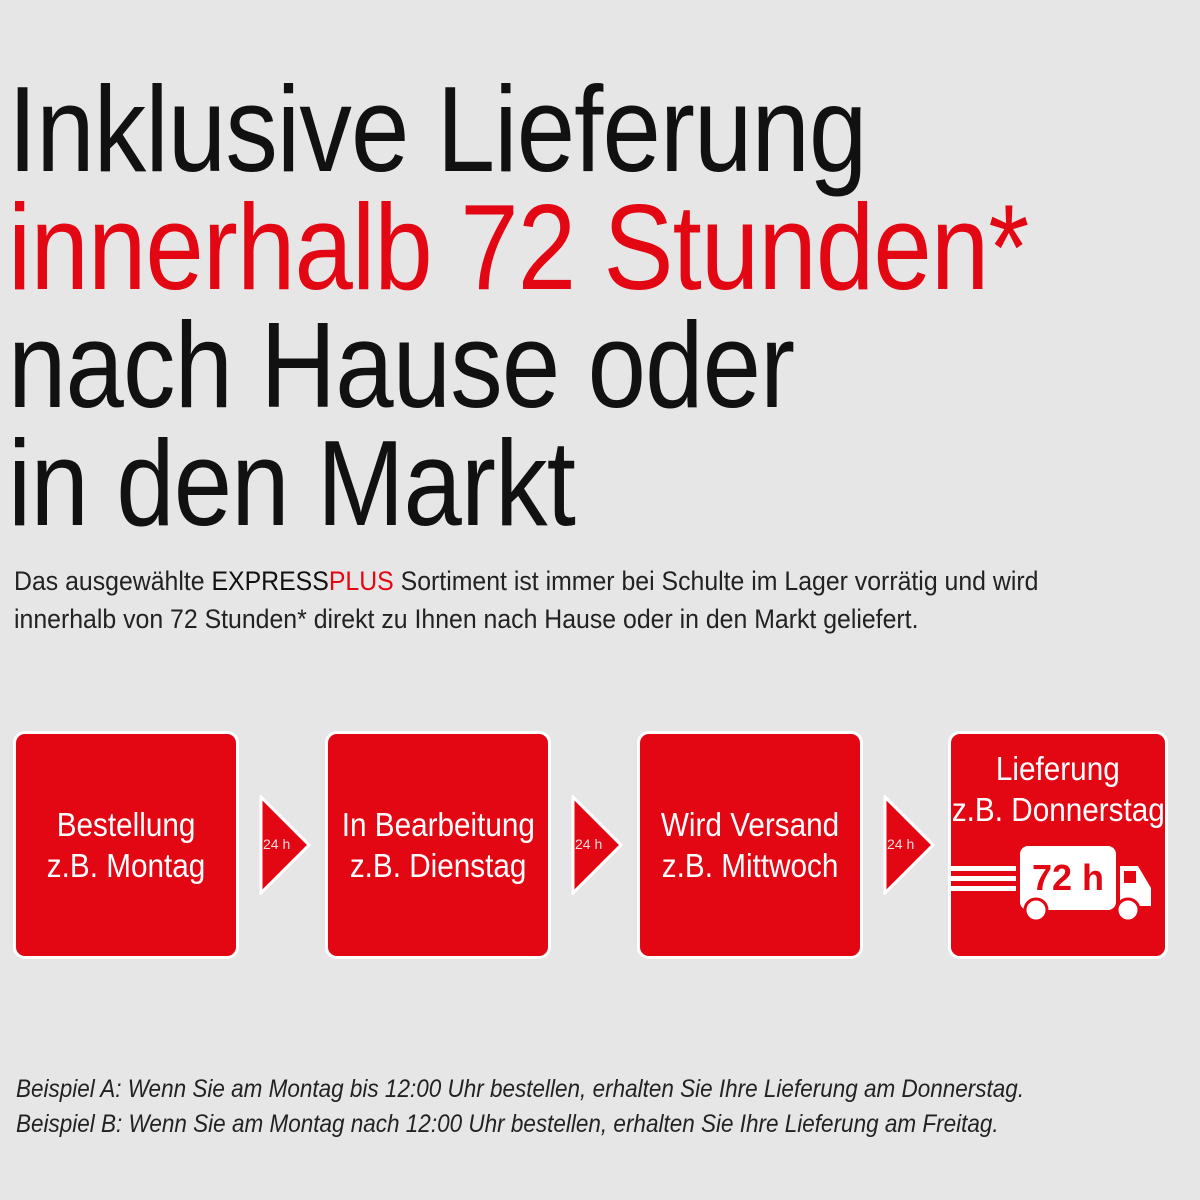 This screenshot has height=1200, width=1200. Describe the element at coordinates (292, 483) in the screenshot. I see `headline-line-4: in den Markt` at that location.